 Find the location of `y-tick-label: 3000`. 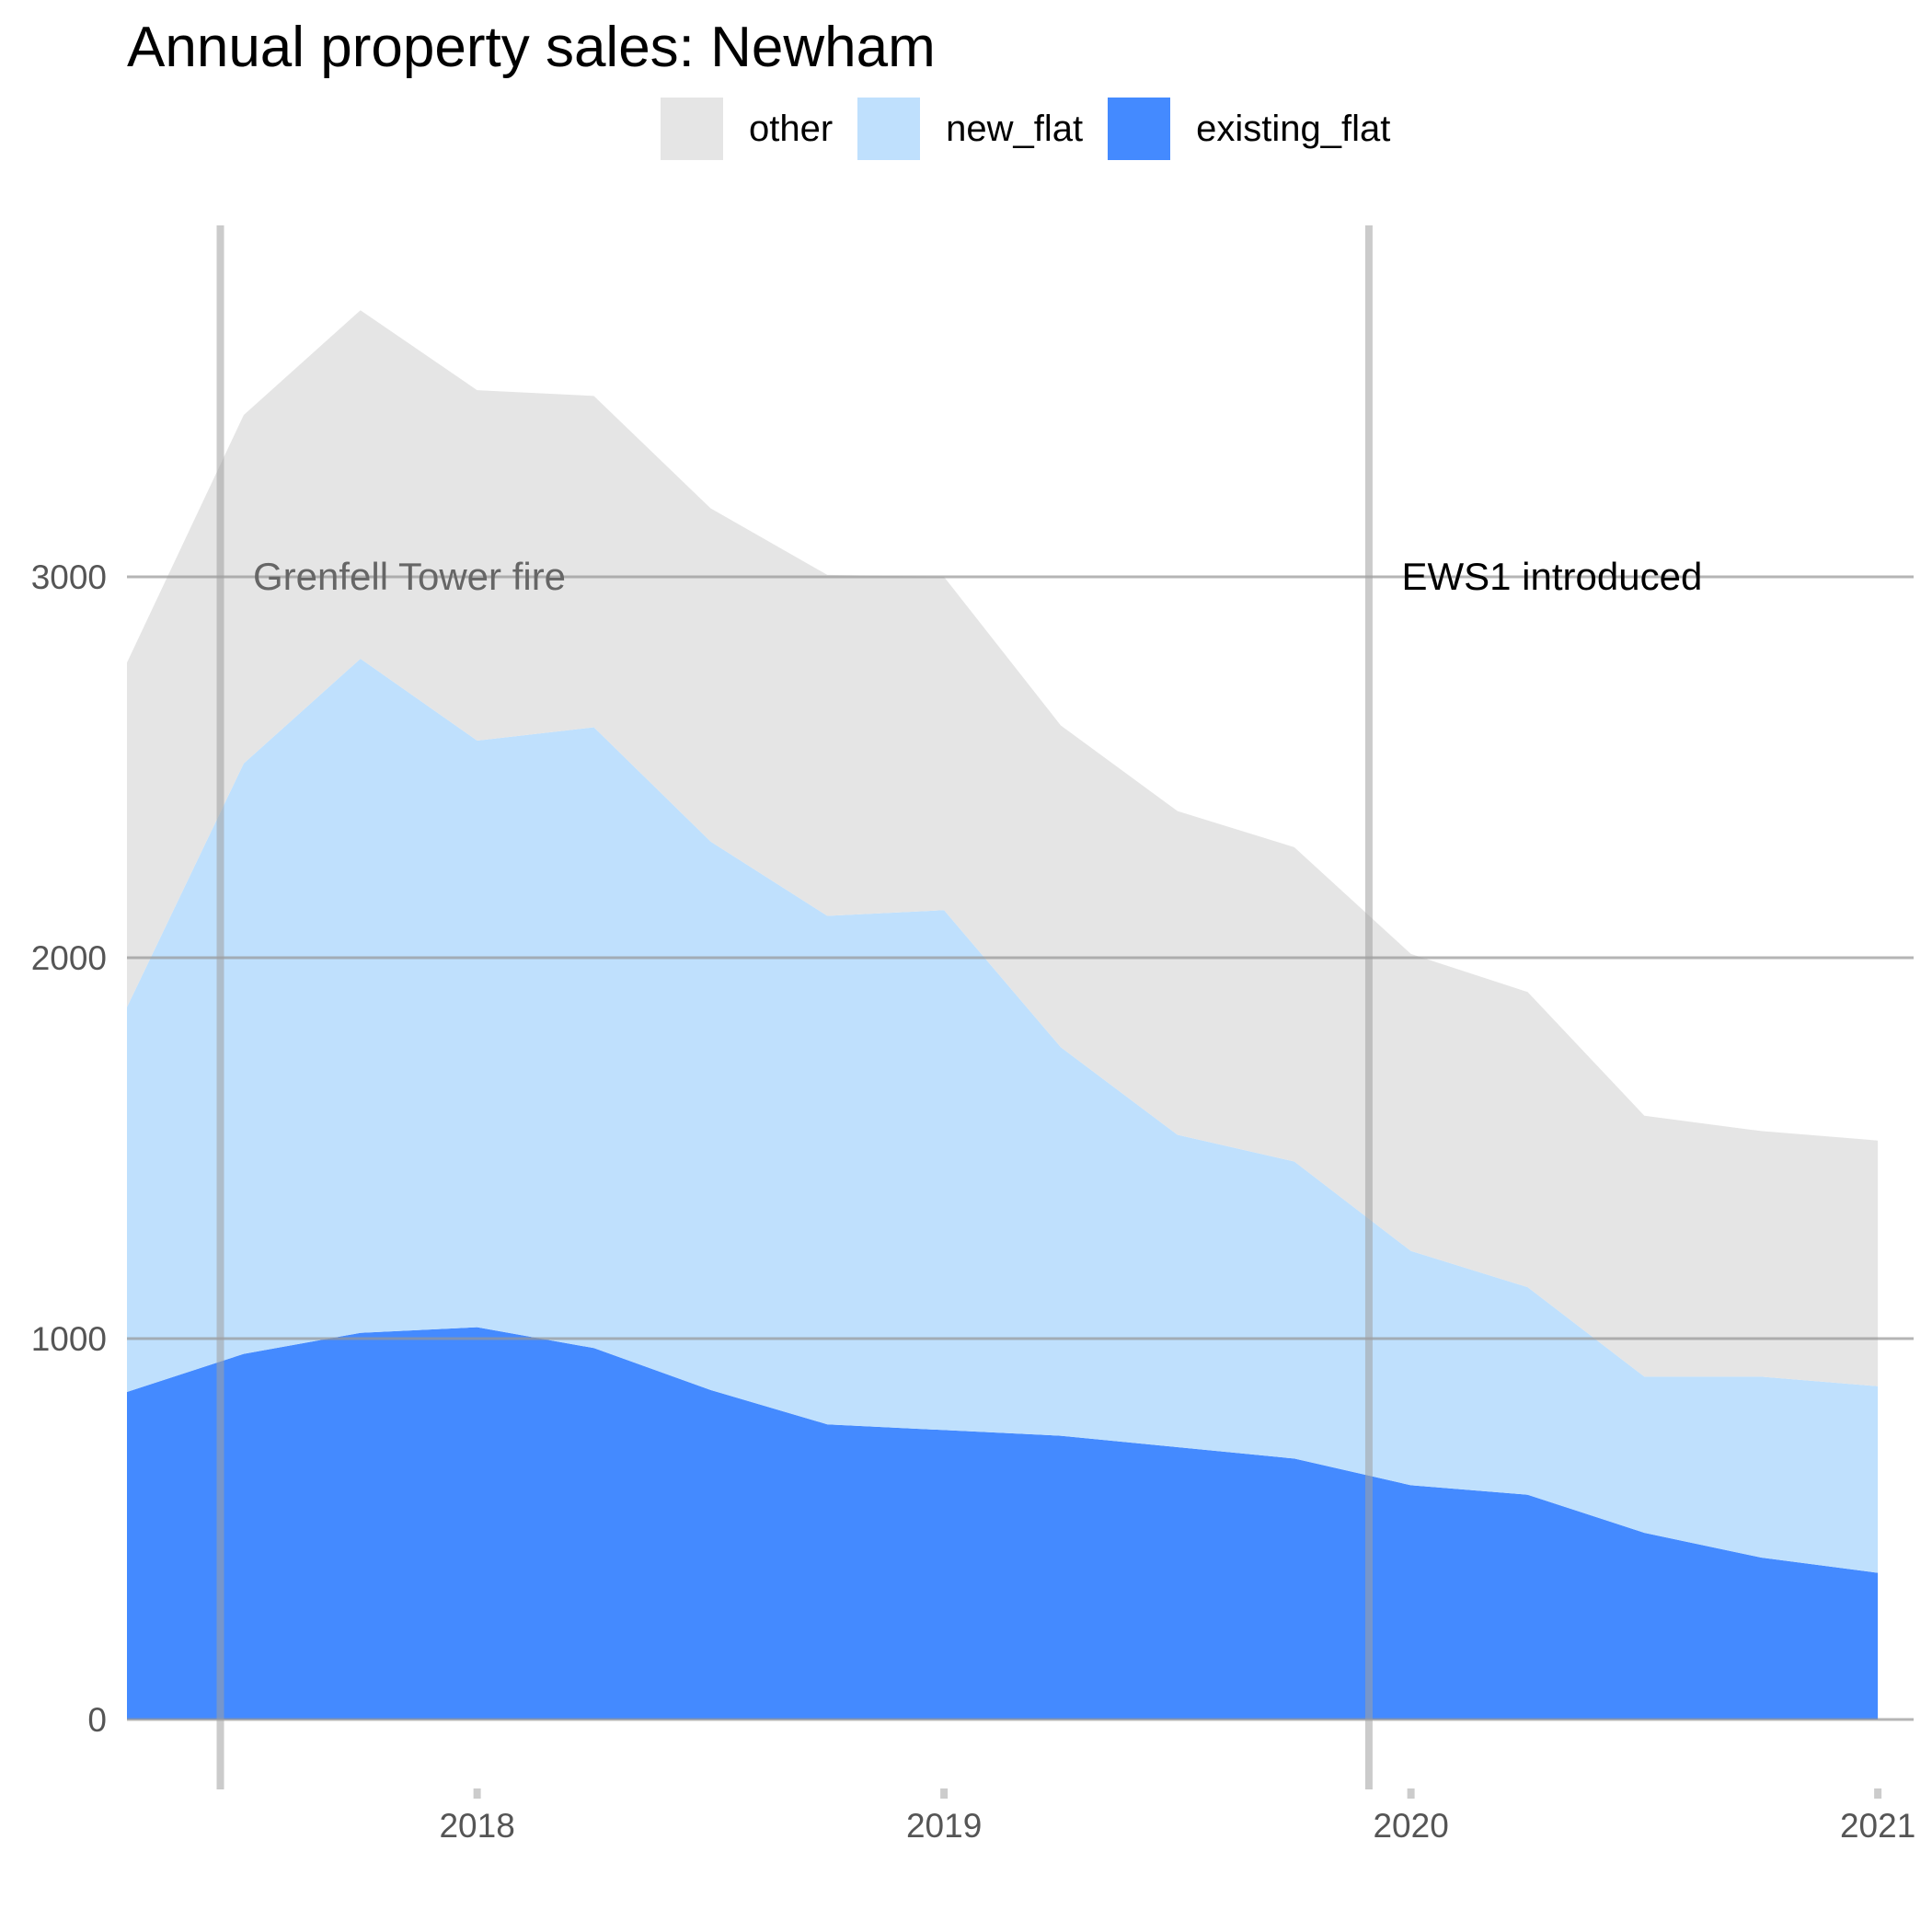

y-tick-label: 3000 is located at coordinates (69, 577).